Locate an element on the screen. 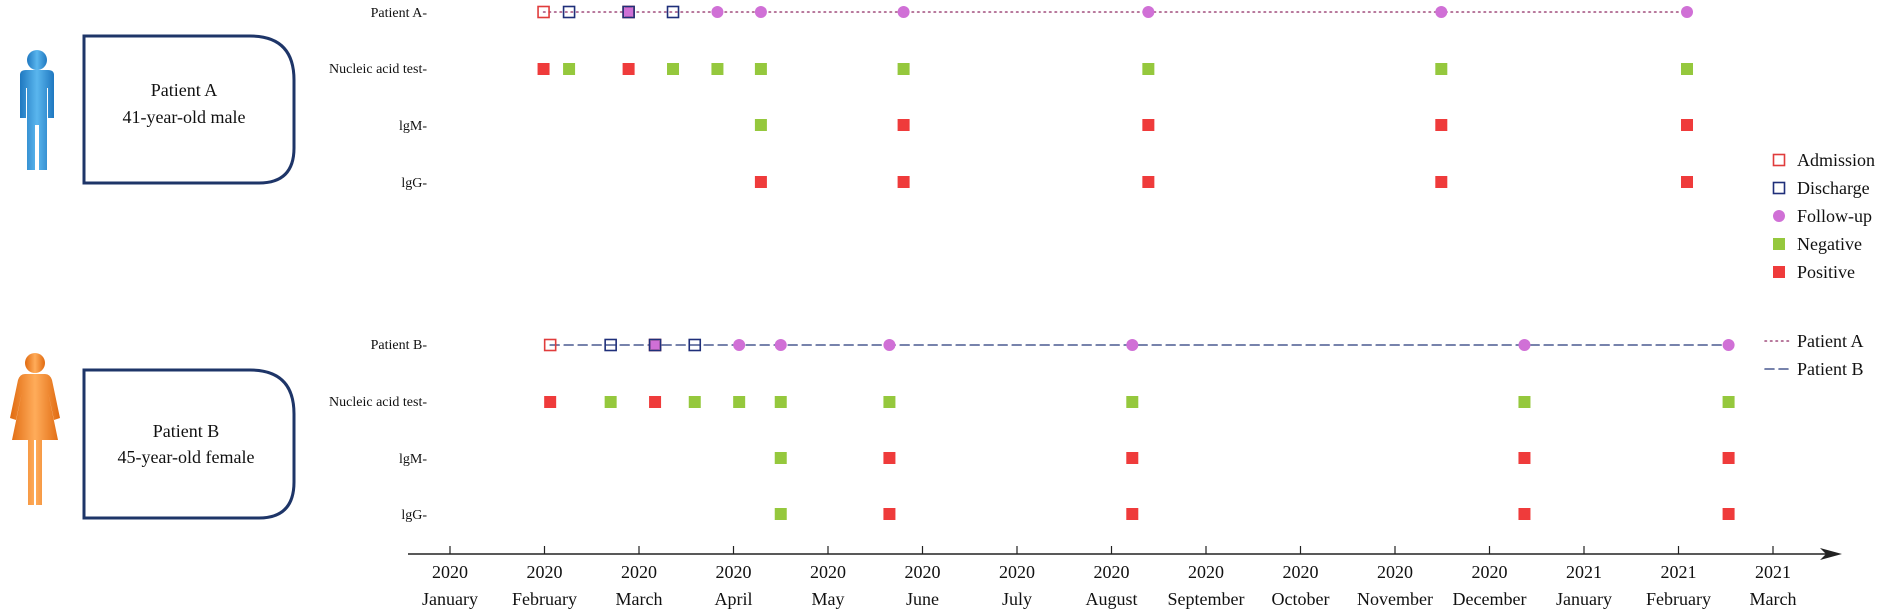 The image size is (1890, 613). legend-patient-b-label: Patient B is located at coordinates (1830, 369).